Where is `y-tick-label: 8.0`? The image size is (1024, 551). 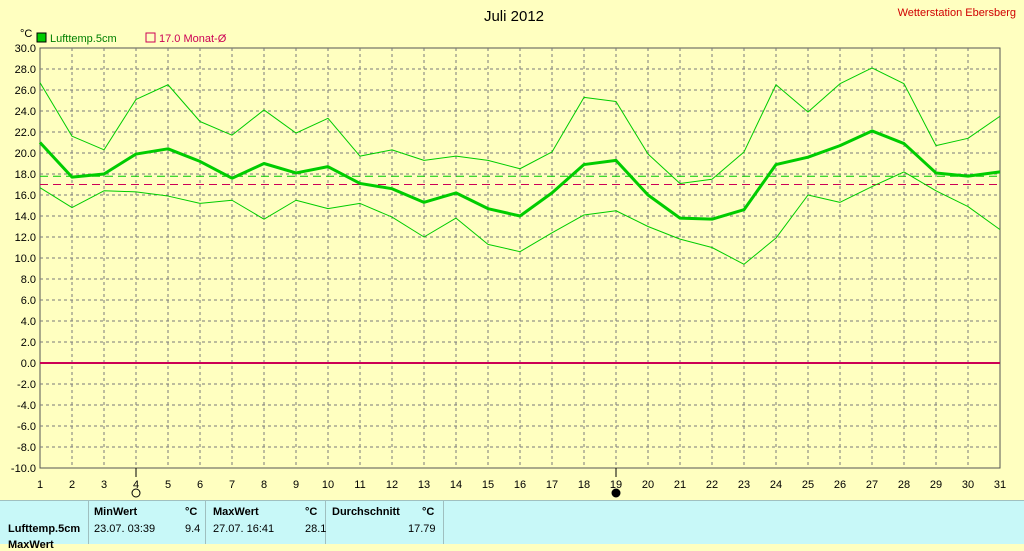
y-tick-label: 8.0 is located at coordinates (28, 280).